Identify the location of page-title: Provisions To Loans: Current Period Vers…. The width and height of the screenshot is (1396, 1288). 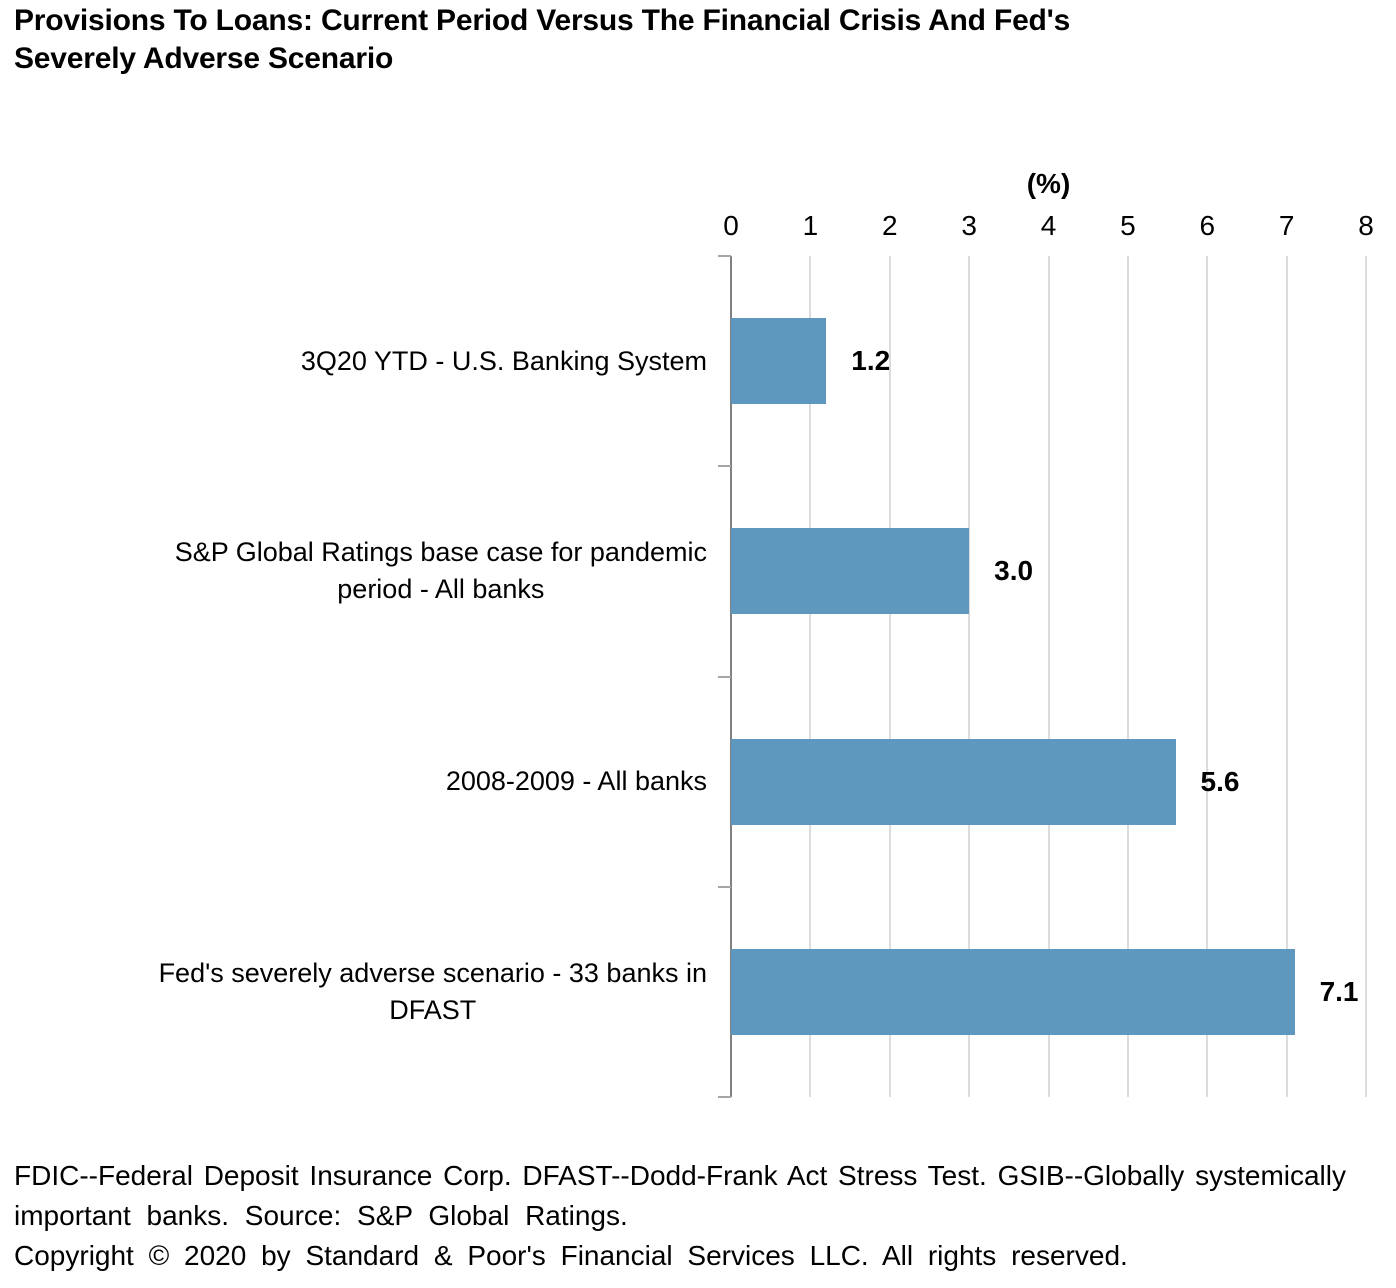
(542, 39).